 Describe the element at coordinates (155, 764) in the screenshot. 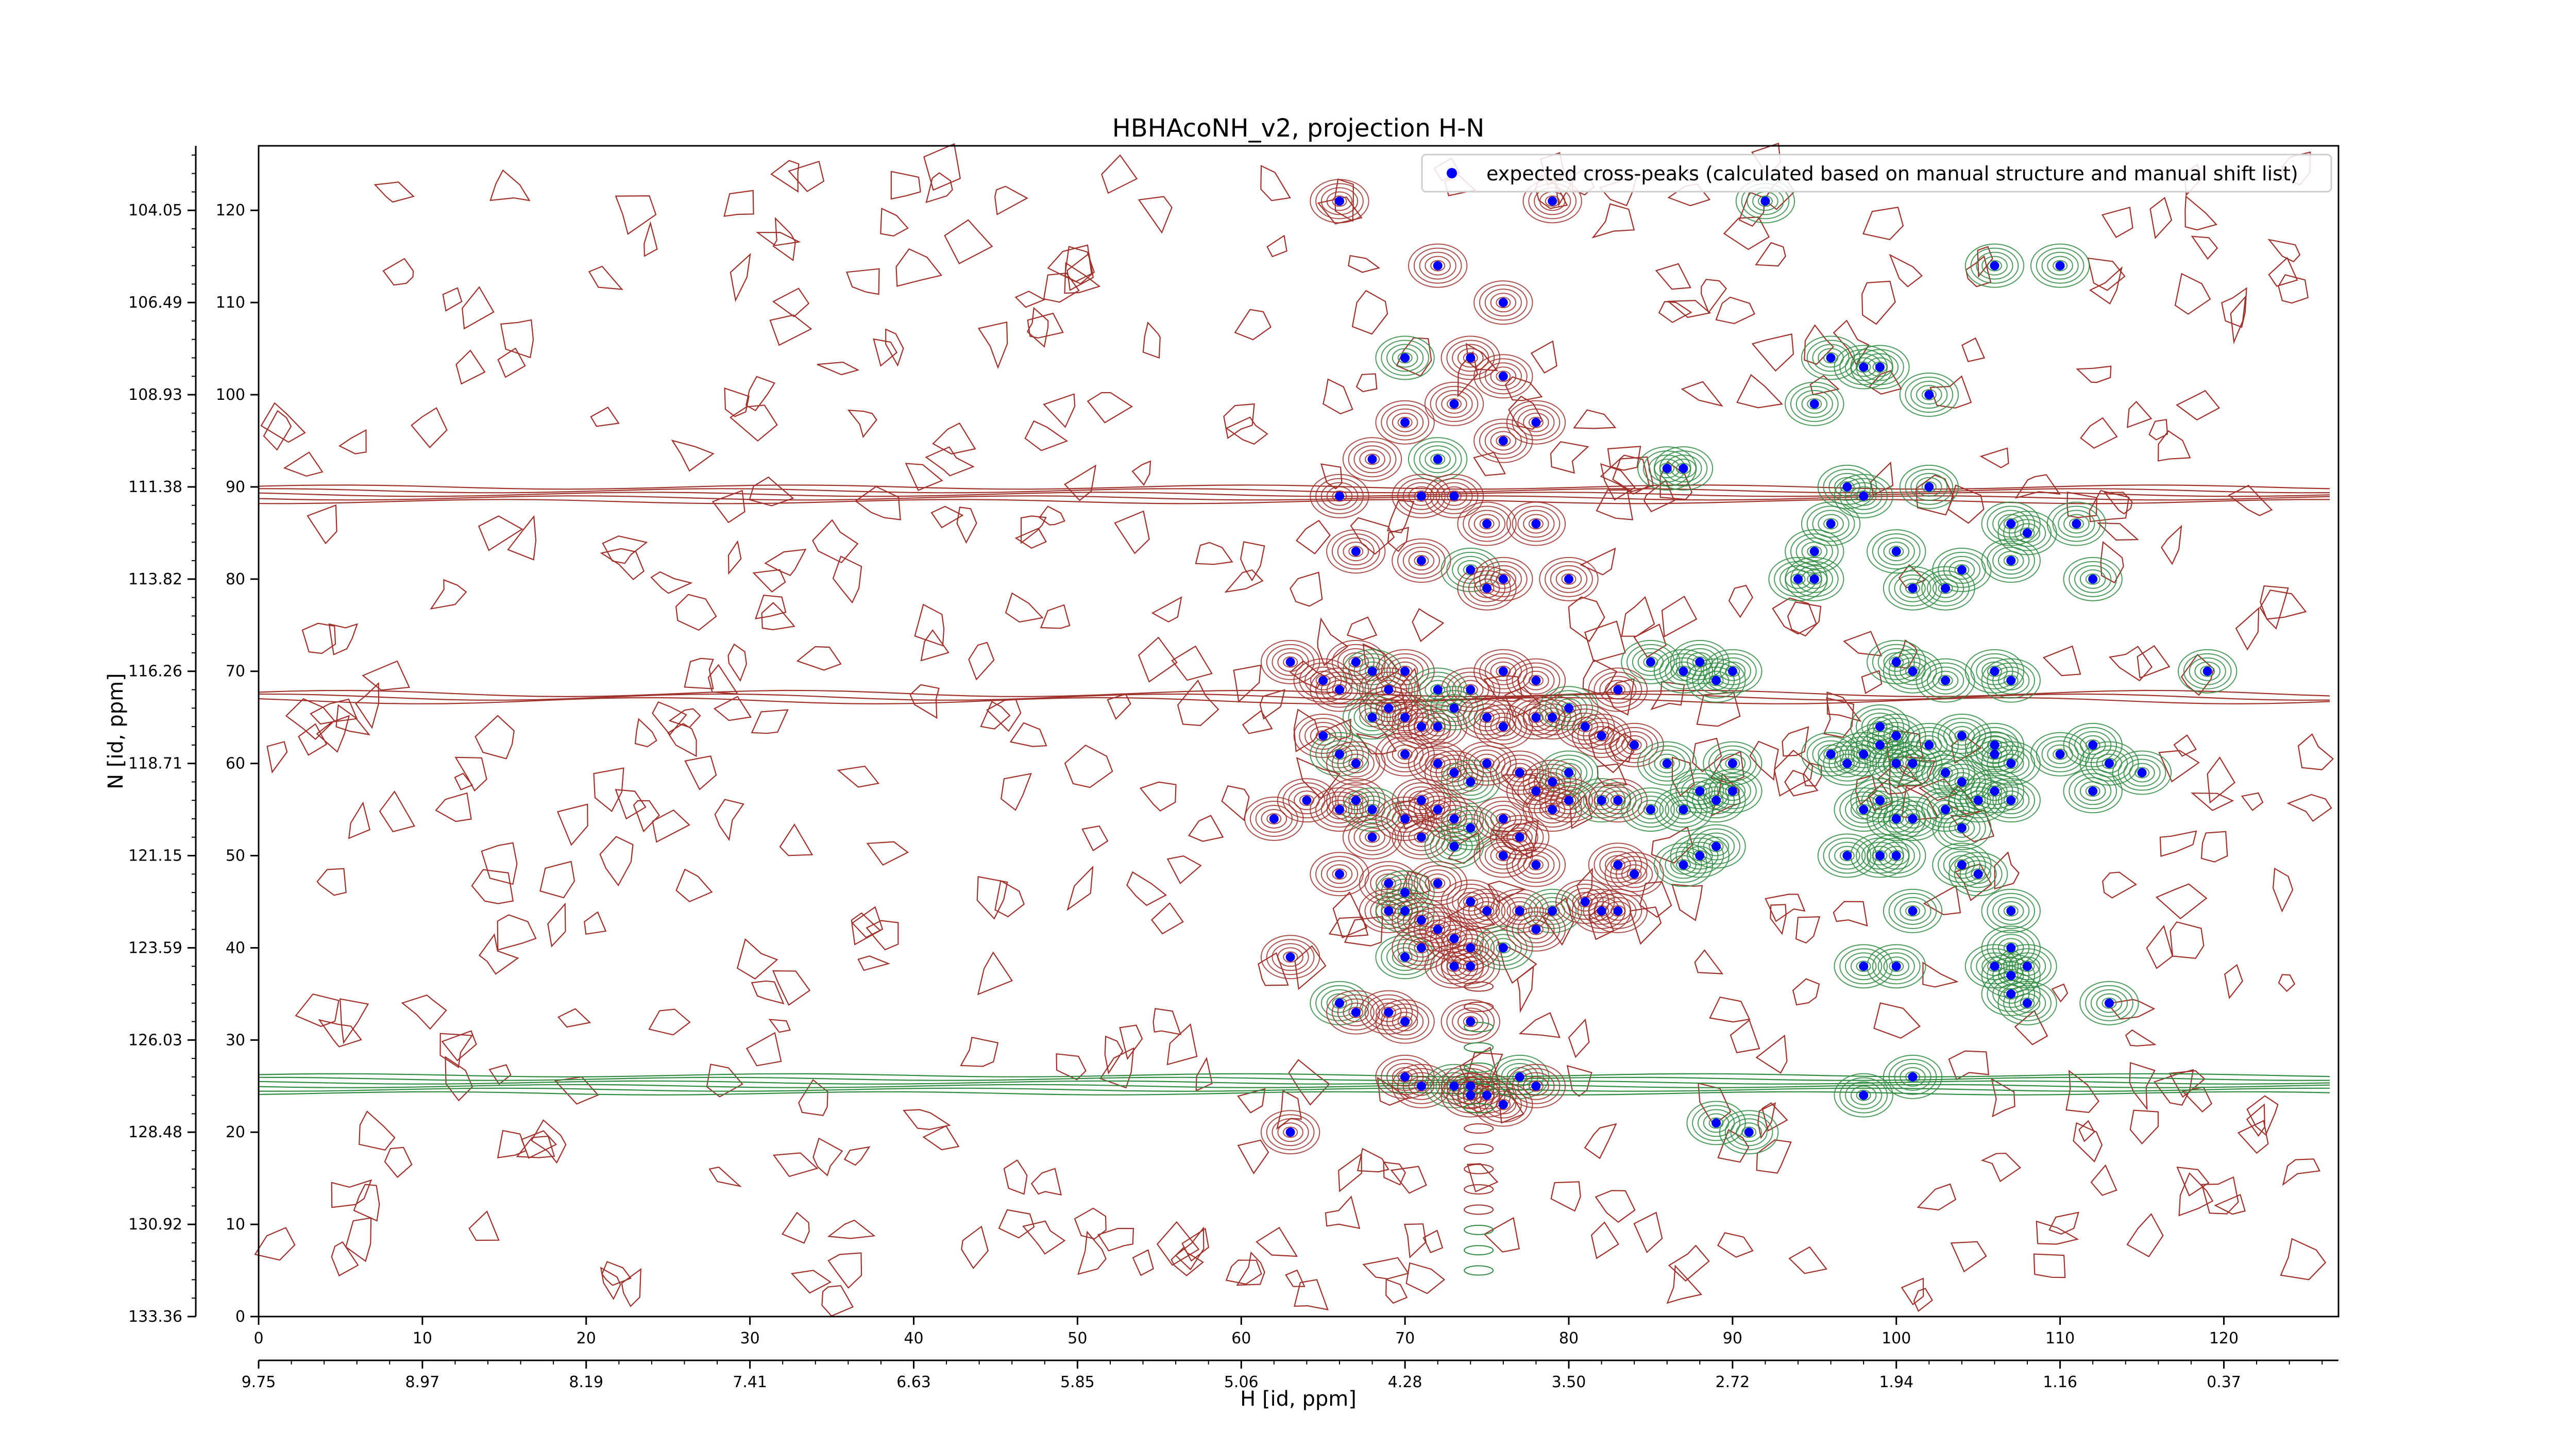

I see `y-ppm-tick-label: 118.71` at that location.